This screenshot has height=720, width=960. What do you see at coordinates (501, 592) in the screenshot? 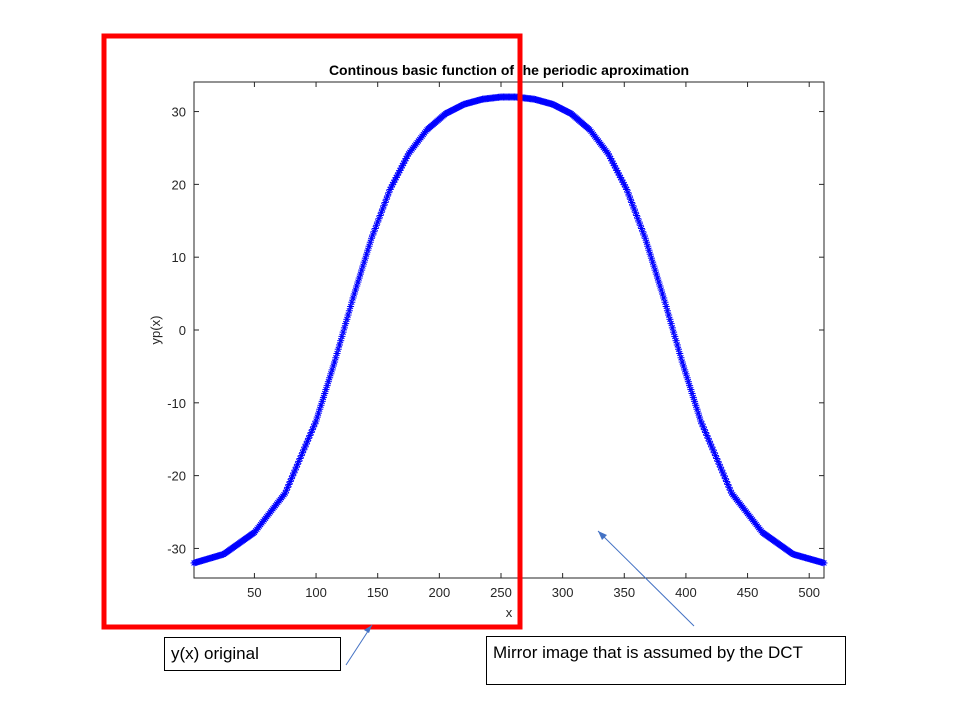
I see `x-tick-label: 250` at bounding box center [501, 592].